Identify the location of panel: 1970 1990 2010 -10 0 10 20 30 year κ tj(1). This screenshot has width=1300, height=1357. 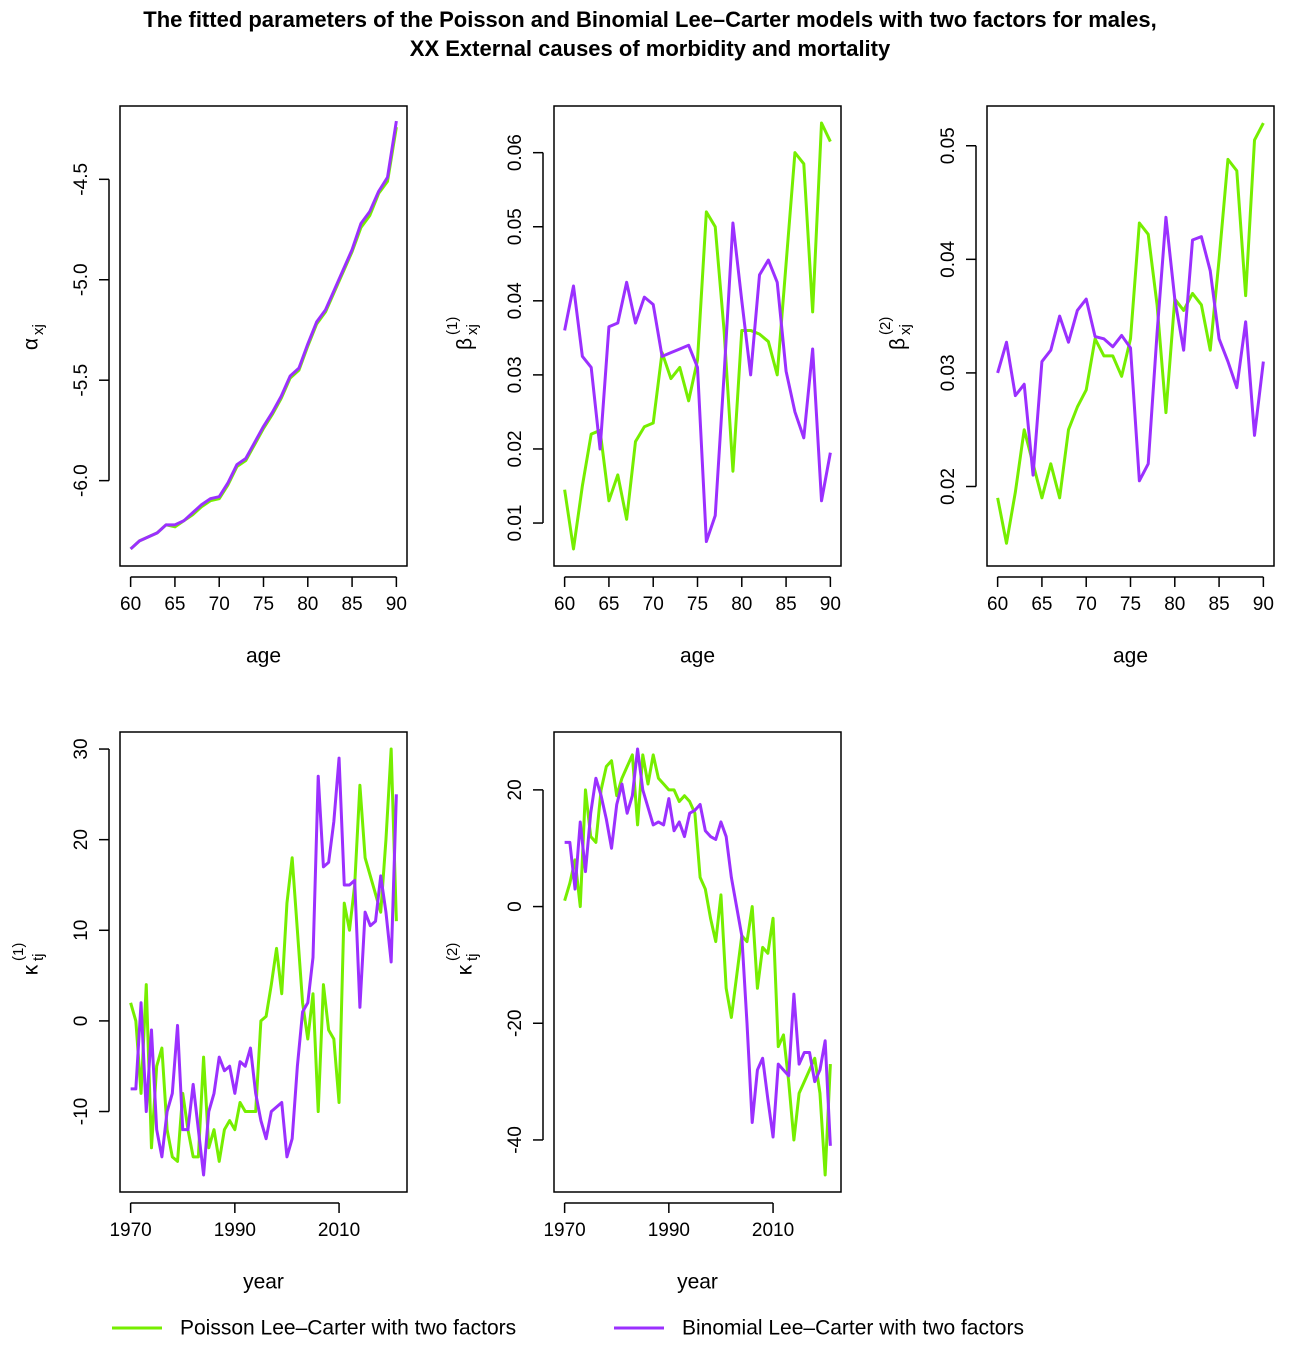
(209, 1012).